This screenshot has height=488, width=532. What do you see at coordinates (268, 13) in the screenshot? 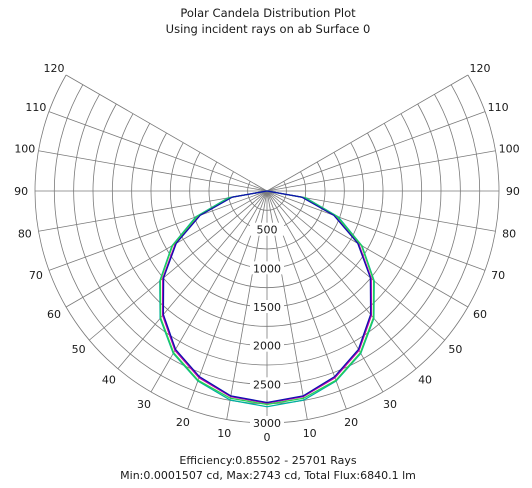
I see `chart-title: Polar Candela Distribution Plot` at bounding box center [268, 13].